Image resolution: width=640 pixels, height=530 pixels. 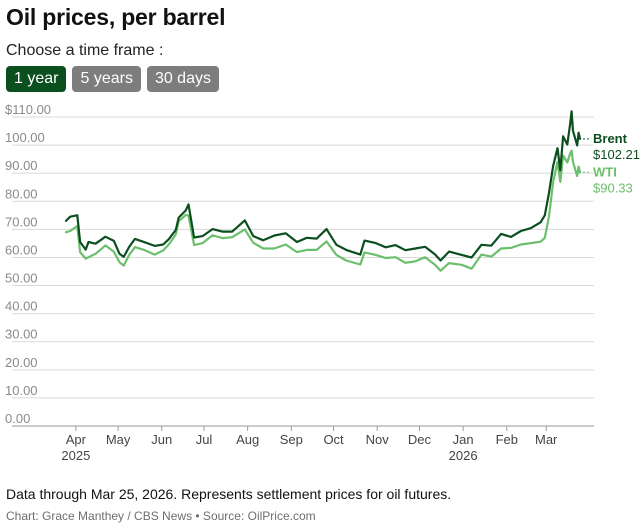 What do you see at coordinates (21, 390) in the screenshot?
I see `y-tick-label: 10.00` at bounding box center [21, 390].